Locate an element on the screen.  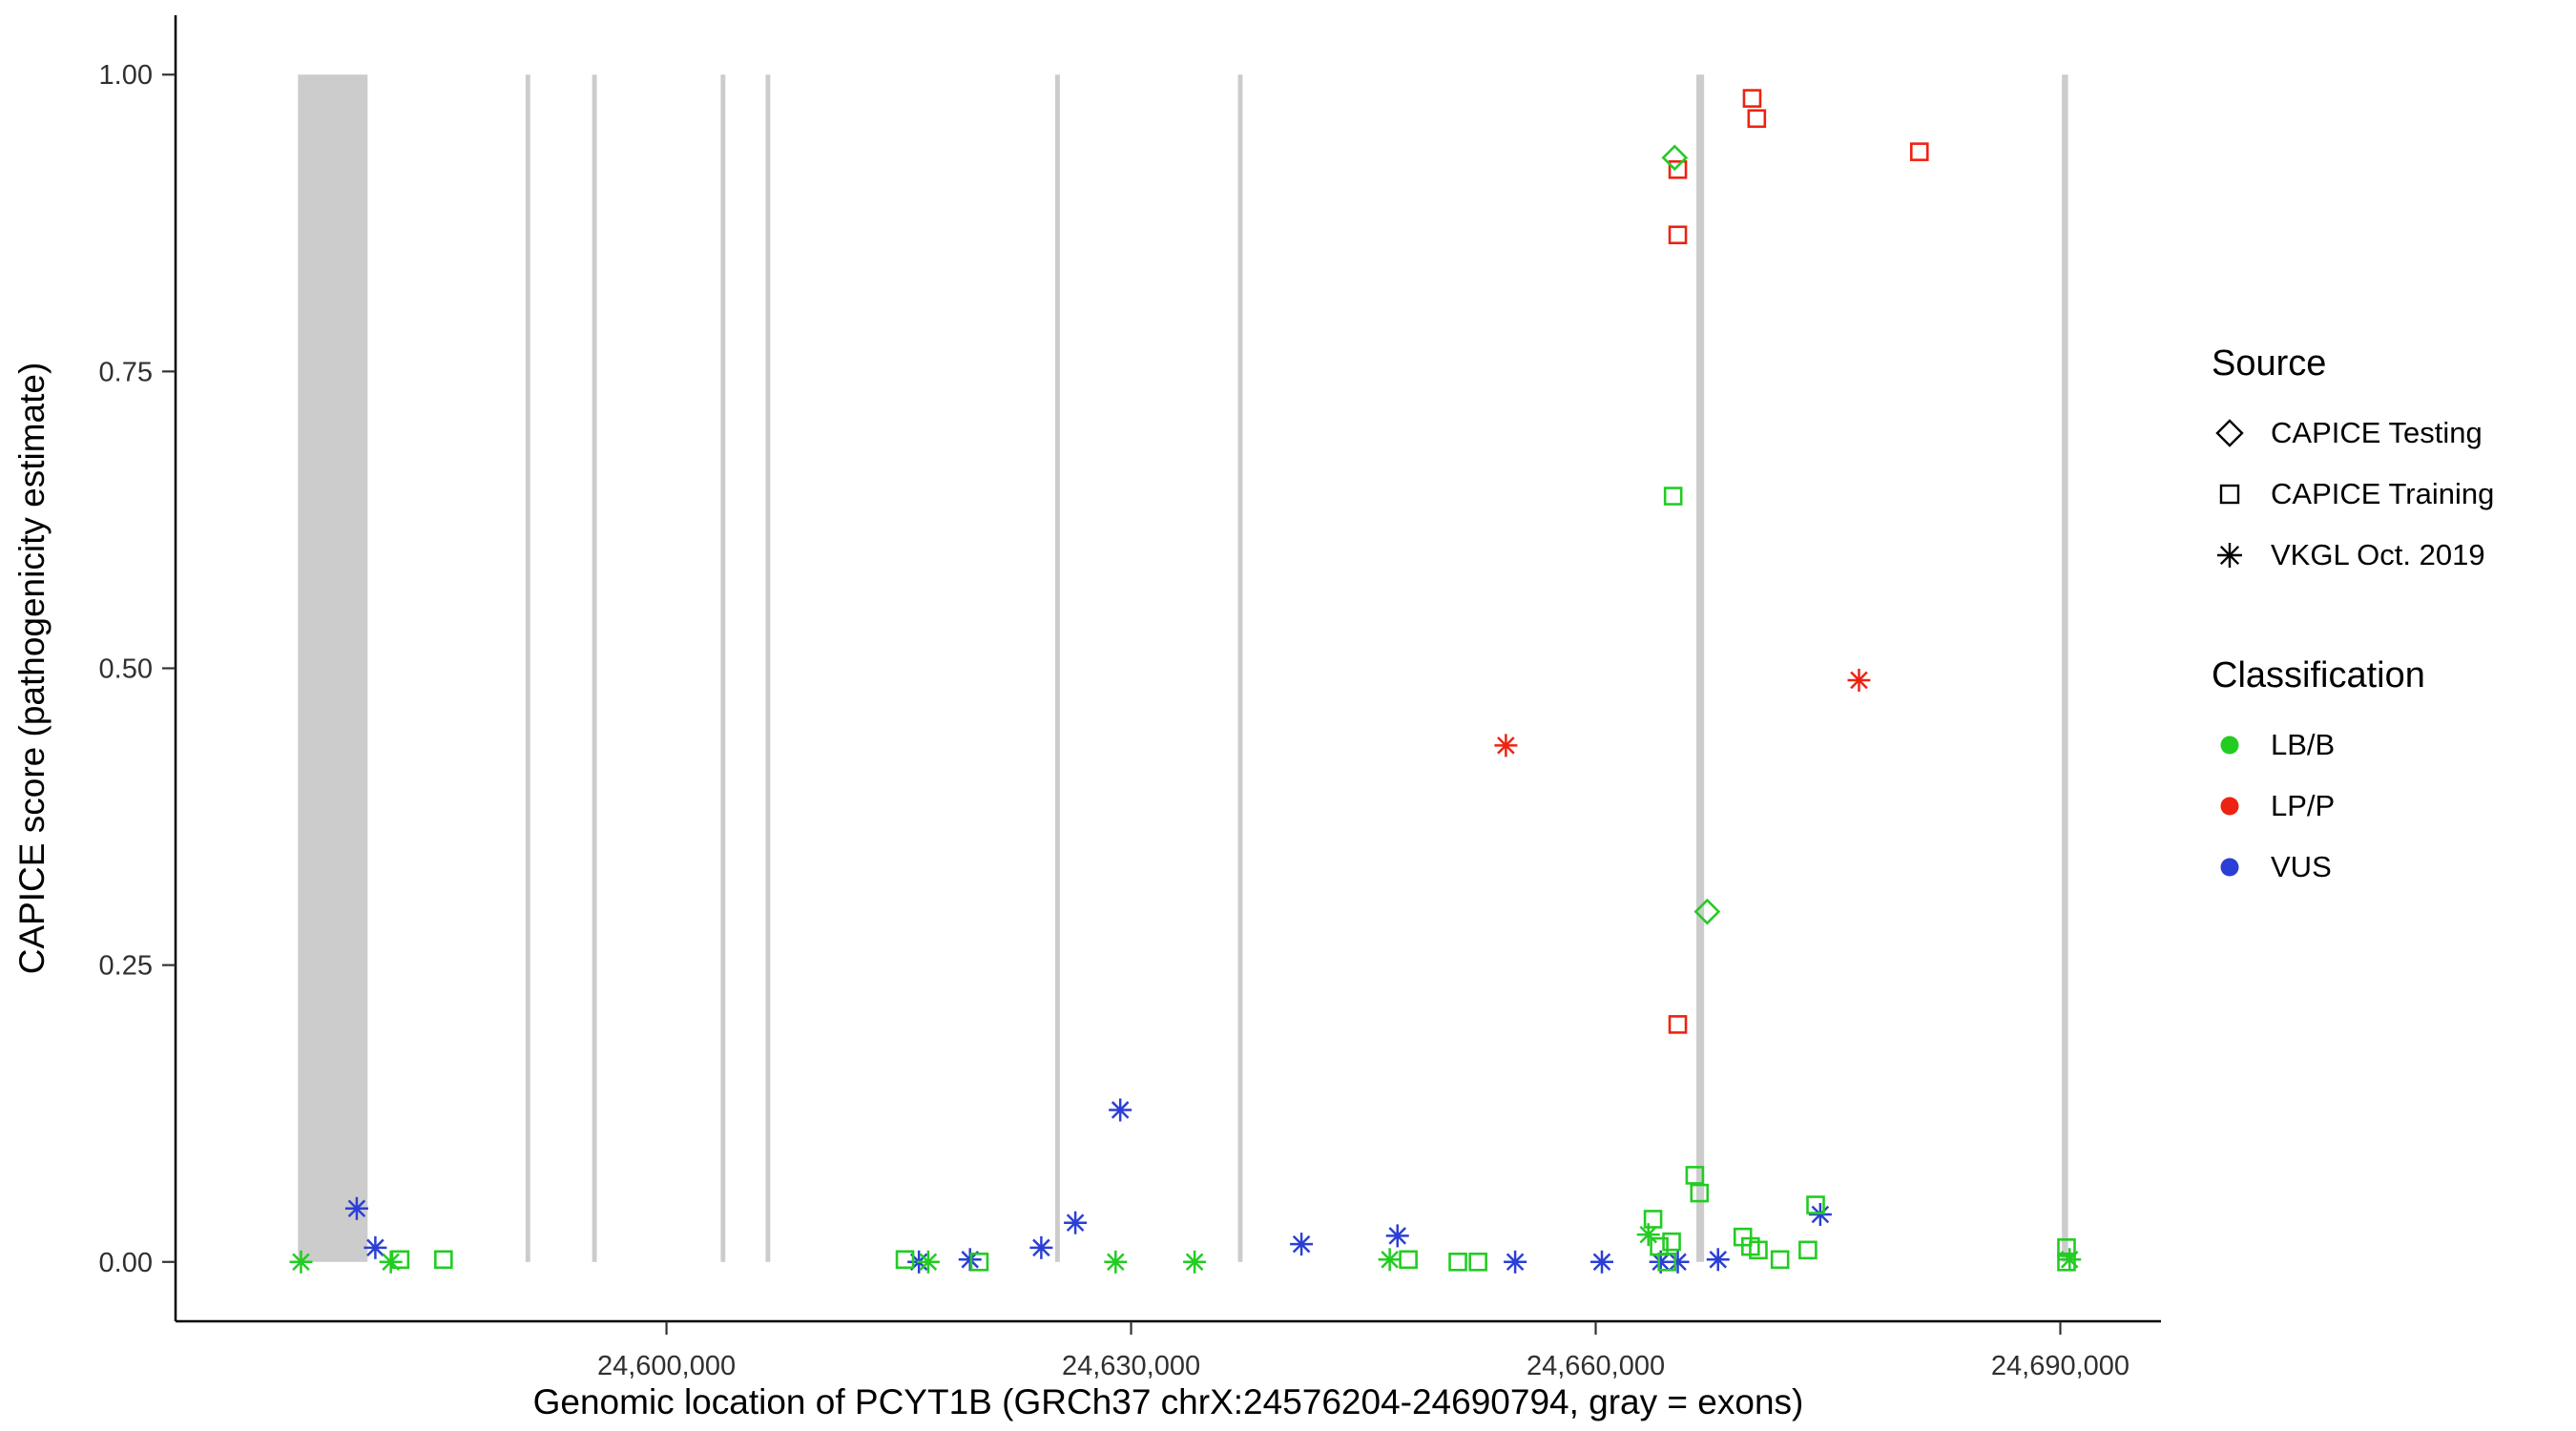
legend-item-label: VUS is located at coordinates (2301, 866).